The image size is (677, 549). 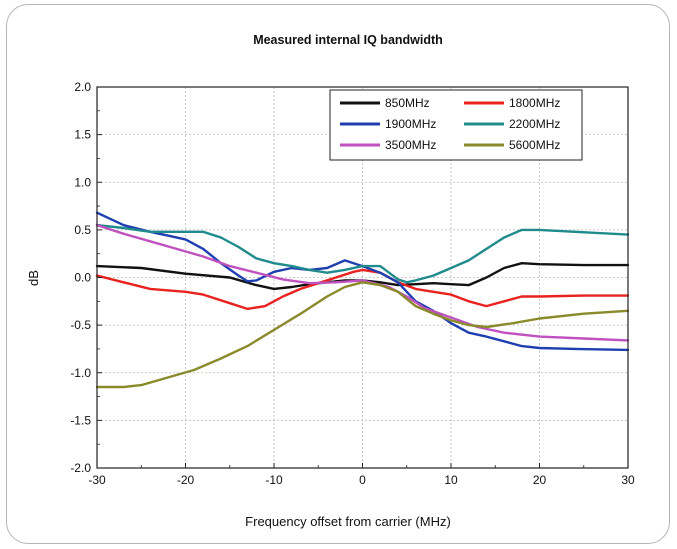 I want to click on x-tick-label: -20, so click(x=186, y=480).